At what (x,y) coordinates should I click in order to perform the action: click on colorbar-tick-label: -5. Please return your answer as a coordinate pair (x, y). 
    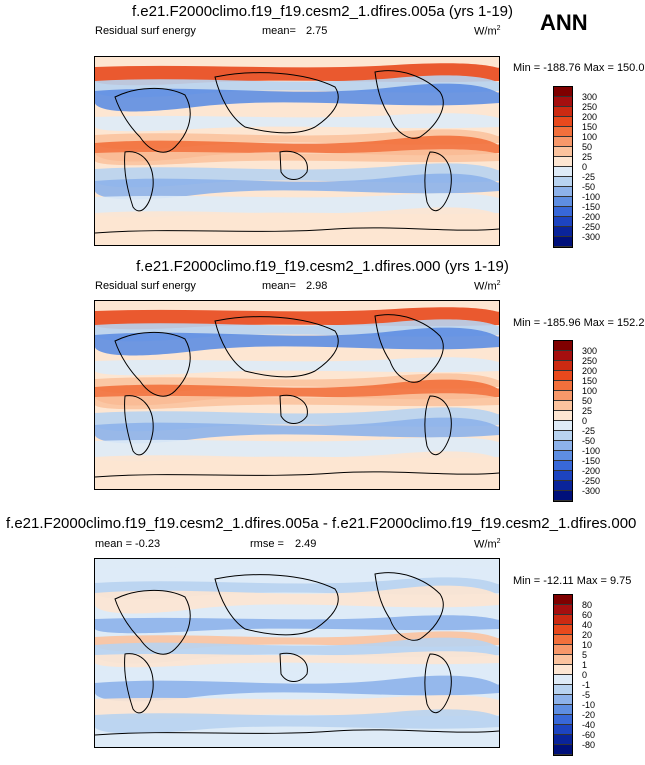
    Looking at the image, I should click on (586, 695).